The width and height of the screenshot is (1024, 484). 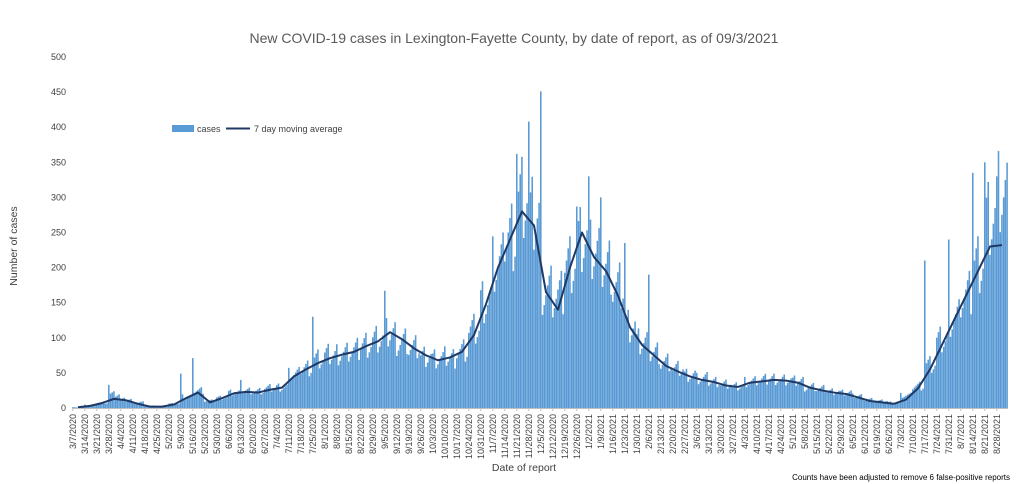 What do you see at coordinates (517, 436) in the screenshot?
I see `x-tick-label: 11/21/2020` at bounding box center [517, 436].